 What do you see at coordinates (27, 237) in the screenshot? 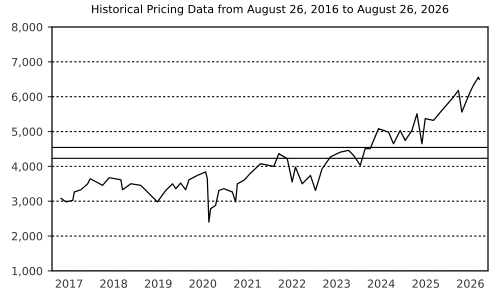
I see `y-tick-label: 2,000` at bounding box center [27, 237].